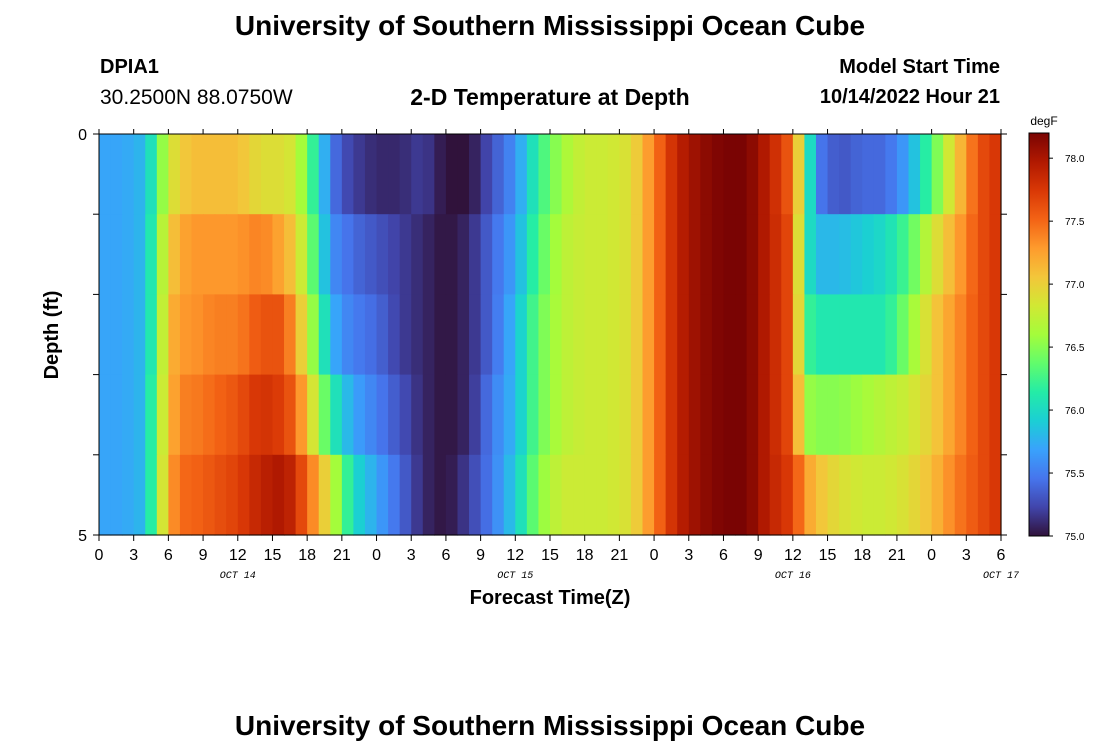  Describe the element at coordinates (129, 67) in the screenshot. I see `station-id: DPIA1` at that location.